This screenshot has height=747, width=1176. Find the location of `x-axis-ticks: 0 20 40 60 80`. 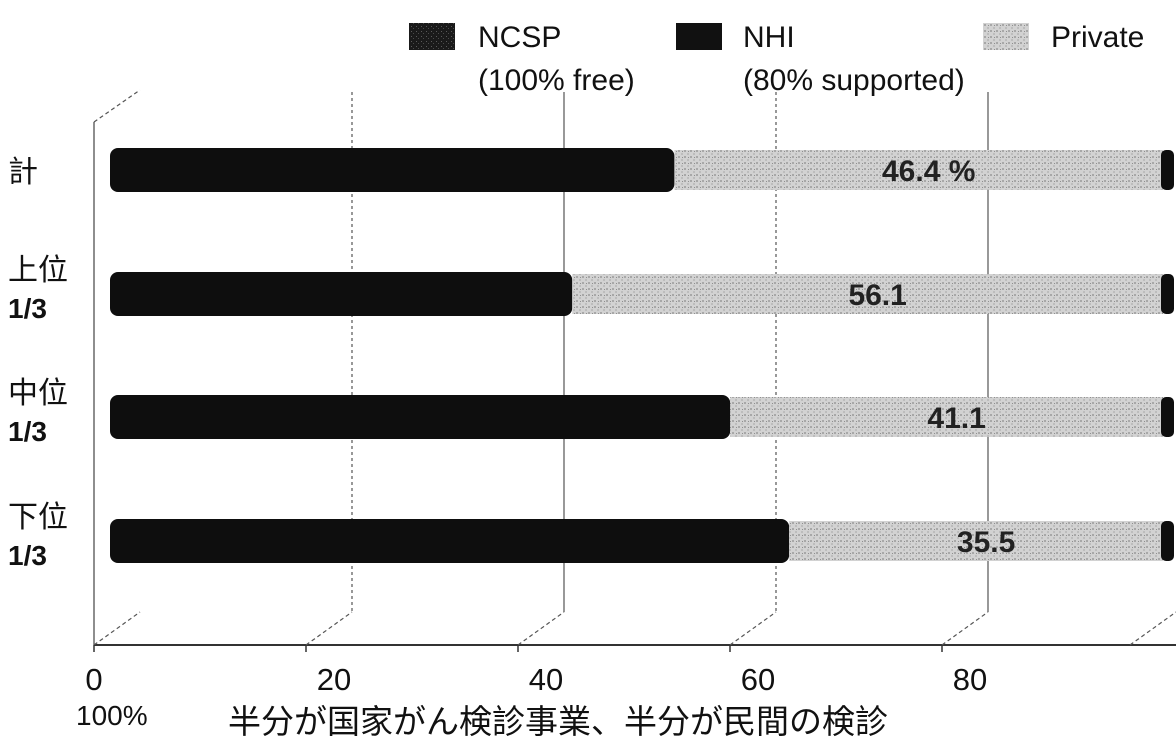

x-axis-ticks: 0 20 40 60 80 is located at coordinates (536, 671).